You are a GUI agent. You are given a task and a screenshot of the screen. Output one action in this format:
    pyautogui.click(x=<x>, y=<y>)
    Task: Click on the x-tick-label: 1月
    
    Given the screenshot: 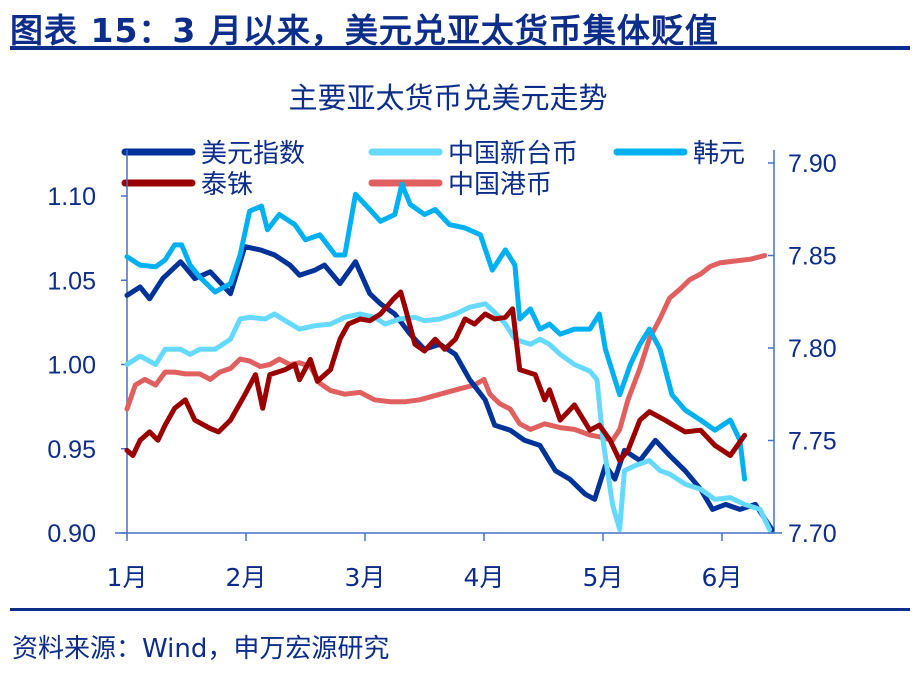 What is the action you would take?
    pyautogui.click(x=127, y=577)
    